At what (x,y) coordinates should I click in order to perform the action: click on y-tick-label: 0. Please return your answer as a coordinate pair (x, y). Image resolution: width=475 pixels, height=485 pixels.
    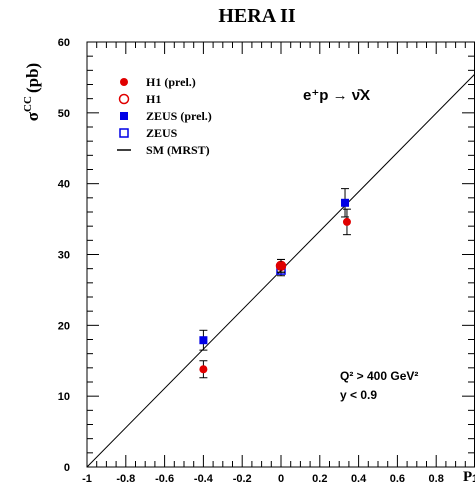
    Looking at the image, I should click on (67, 468).